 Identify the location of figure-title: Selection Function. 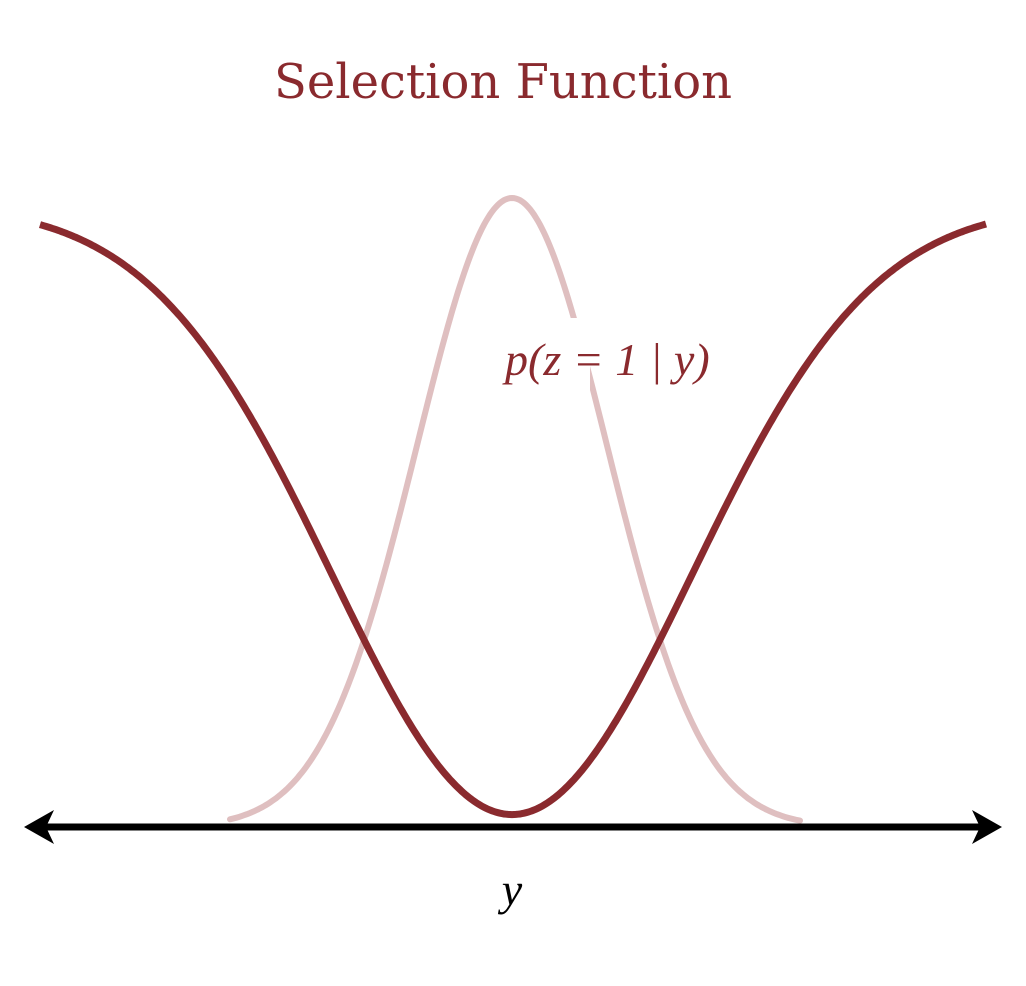
(503, 82).